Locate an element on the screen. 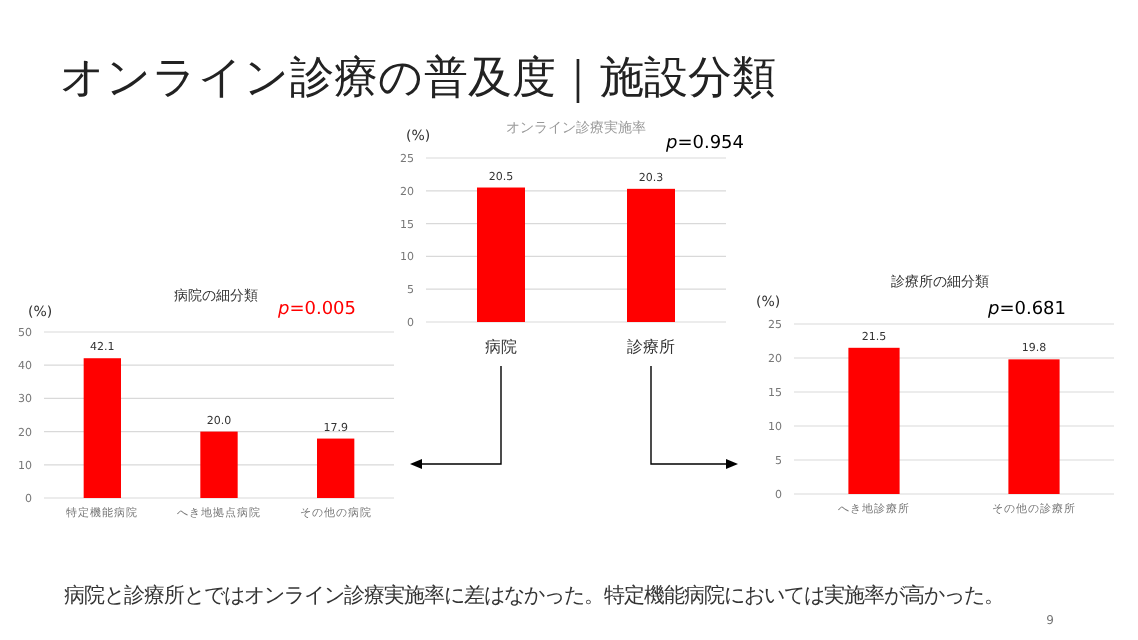 The height and width of the screenshot is (640, 1138). x-tick-label: 病院 is located at coordinates (501, 347).